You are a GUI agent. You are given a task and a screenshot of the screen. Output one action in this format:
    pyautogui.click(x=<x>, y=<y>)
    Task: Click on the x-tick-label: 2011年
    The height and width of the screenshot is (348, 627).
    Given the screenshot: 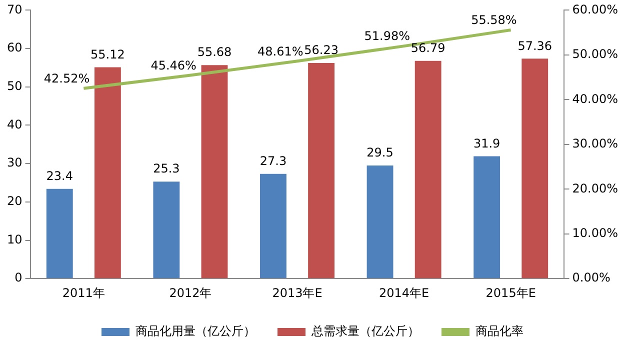 What is the action you would take?
    pyautogui.click(x=83, y=293)
    